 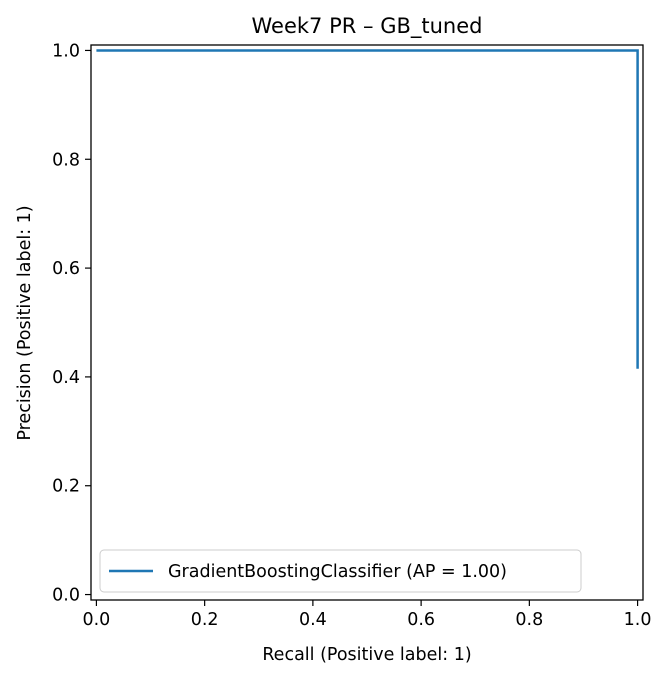 I want to click on x-tick-label: 0.0, so click(x=96, y=620).